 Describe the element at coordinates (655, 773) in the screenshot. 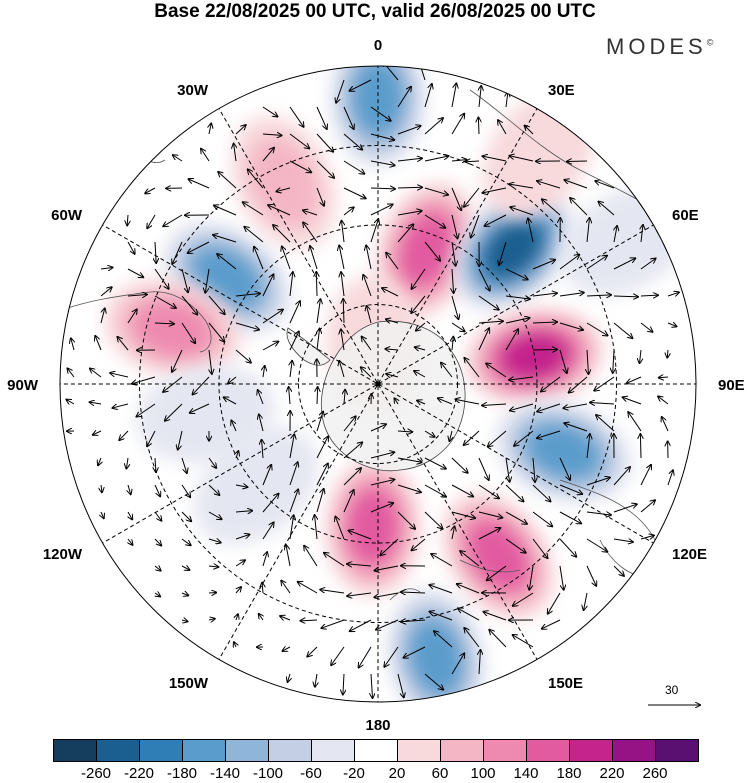

I see `colorbar-tick-label: 260` at that location.